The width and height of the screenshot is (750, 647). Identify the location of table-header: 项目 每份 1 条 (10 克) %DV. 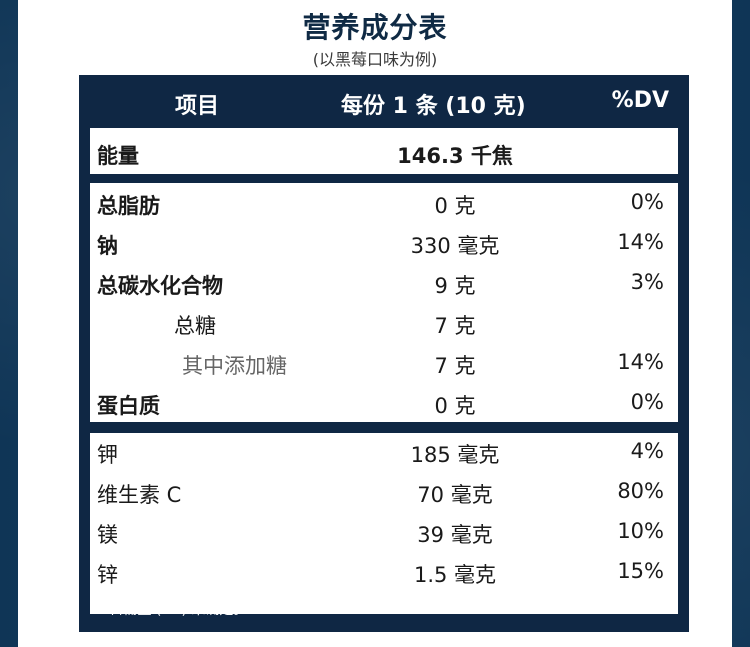
(384, 101).